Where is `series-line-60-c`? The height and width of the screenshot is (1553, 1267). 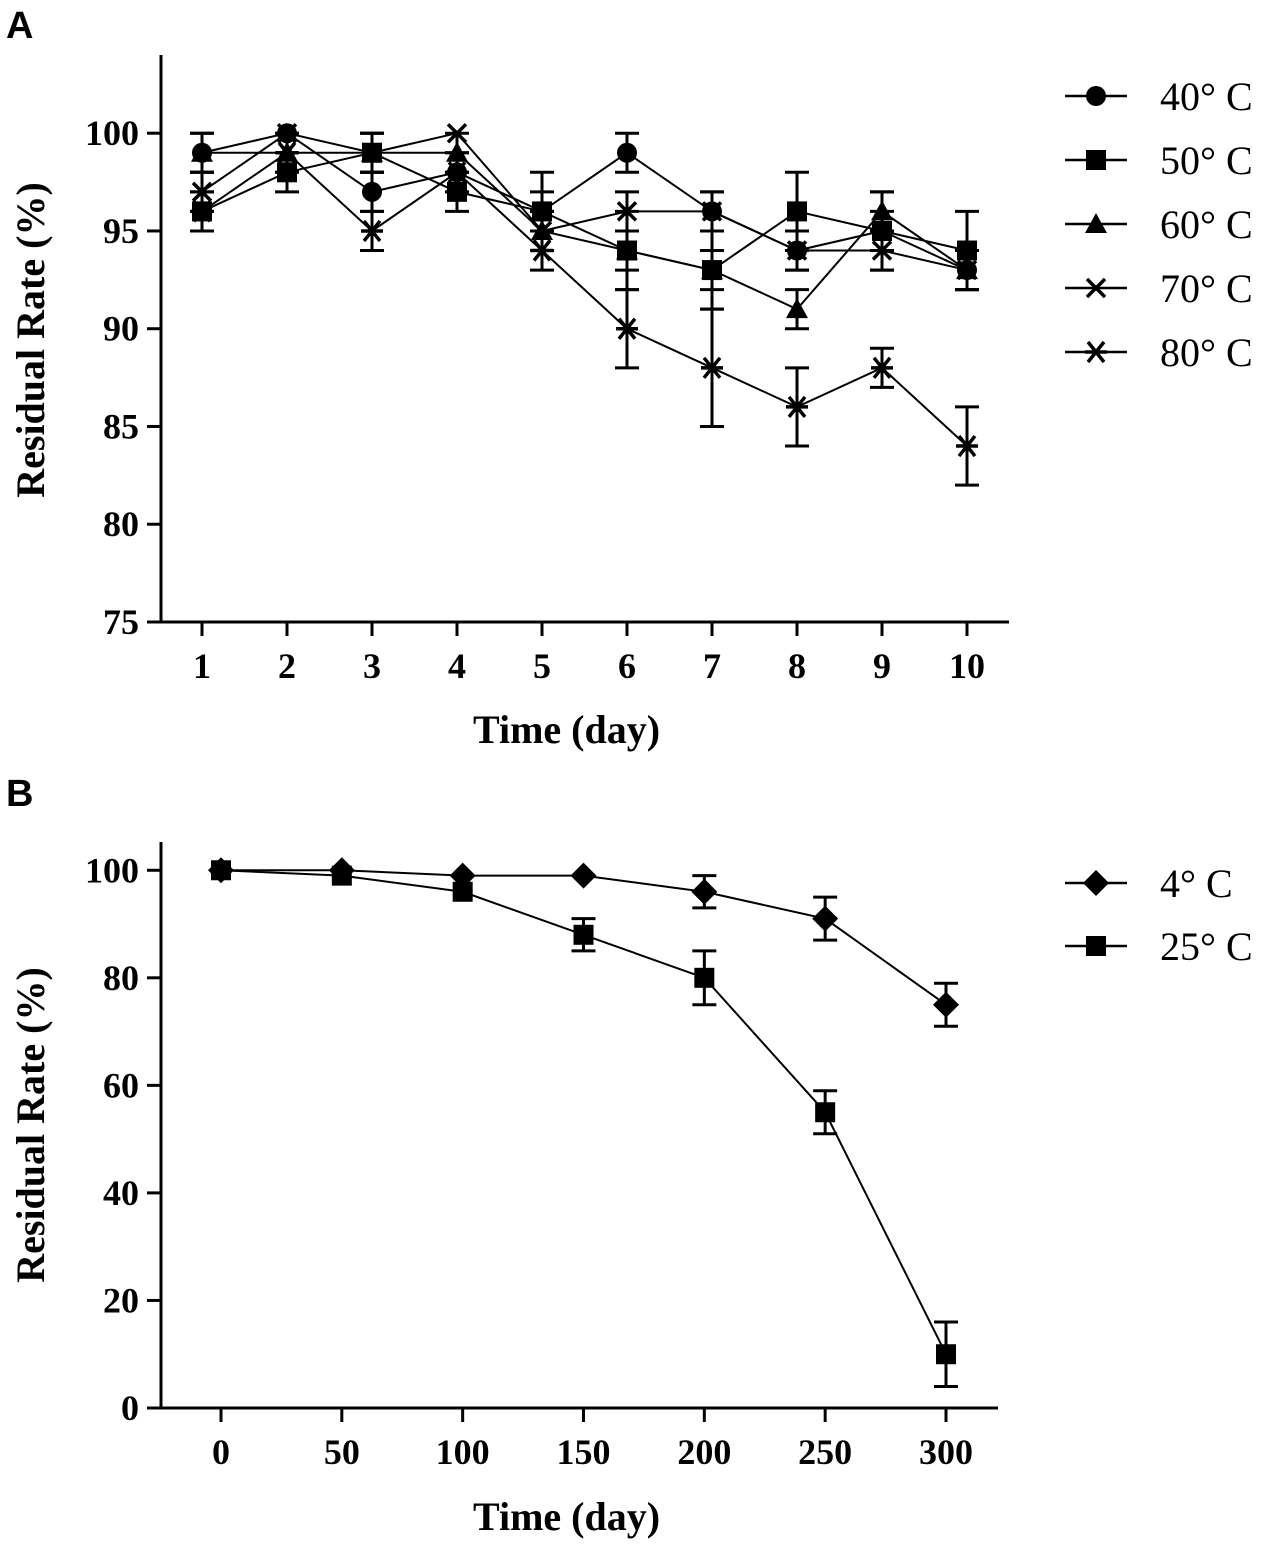 series-line-60-c is located at coordinates (585, 231).